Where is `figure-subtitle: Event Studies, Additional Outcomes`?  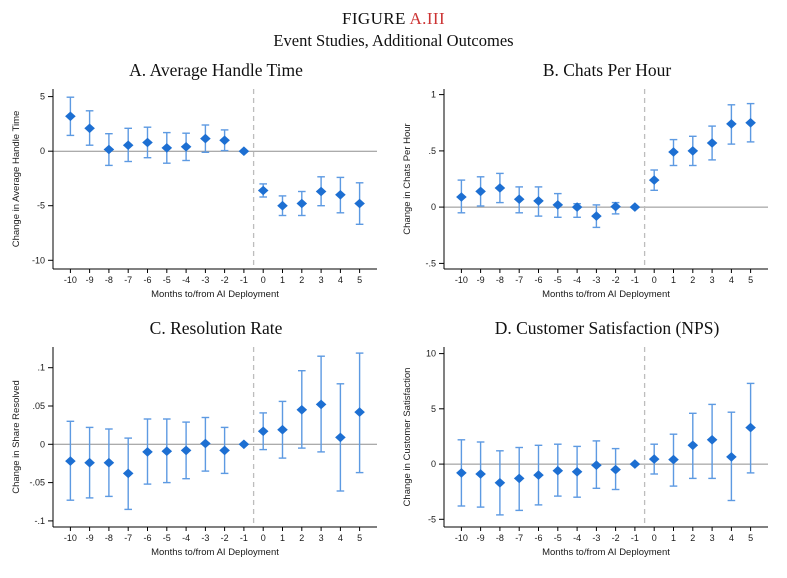 figure-subtitle: Event Studies, Additional Outcomes is located at coordinates (393, 40).